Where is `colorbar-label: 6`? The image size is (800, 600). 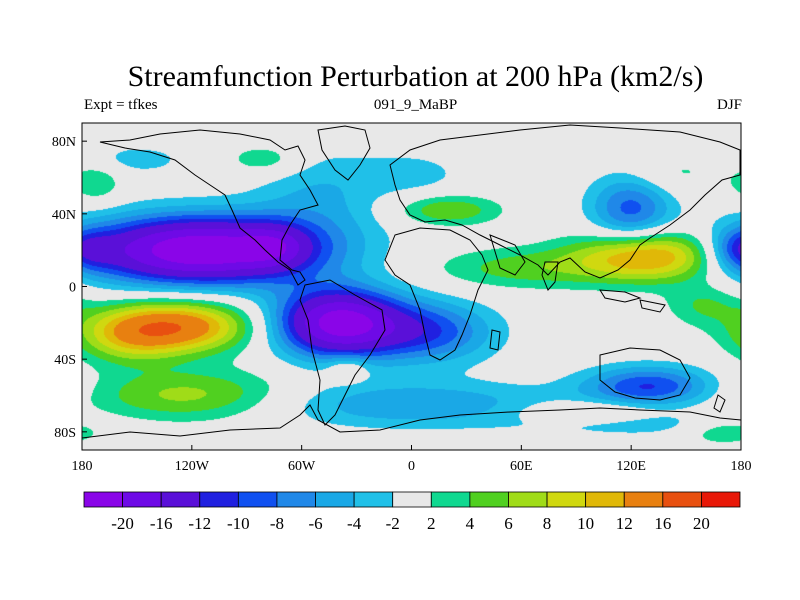 colorbar-label: 6 is located at coordinates (508, 523).